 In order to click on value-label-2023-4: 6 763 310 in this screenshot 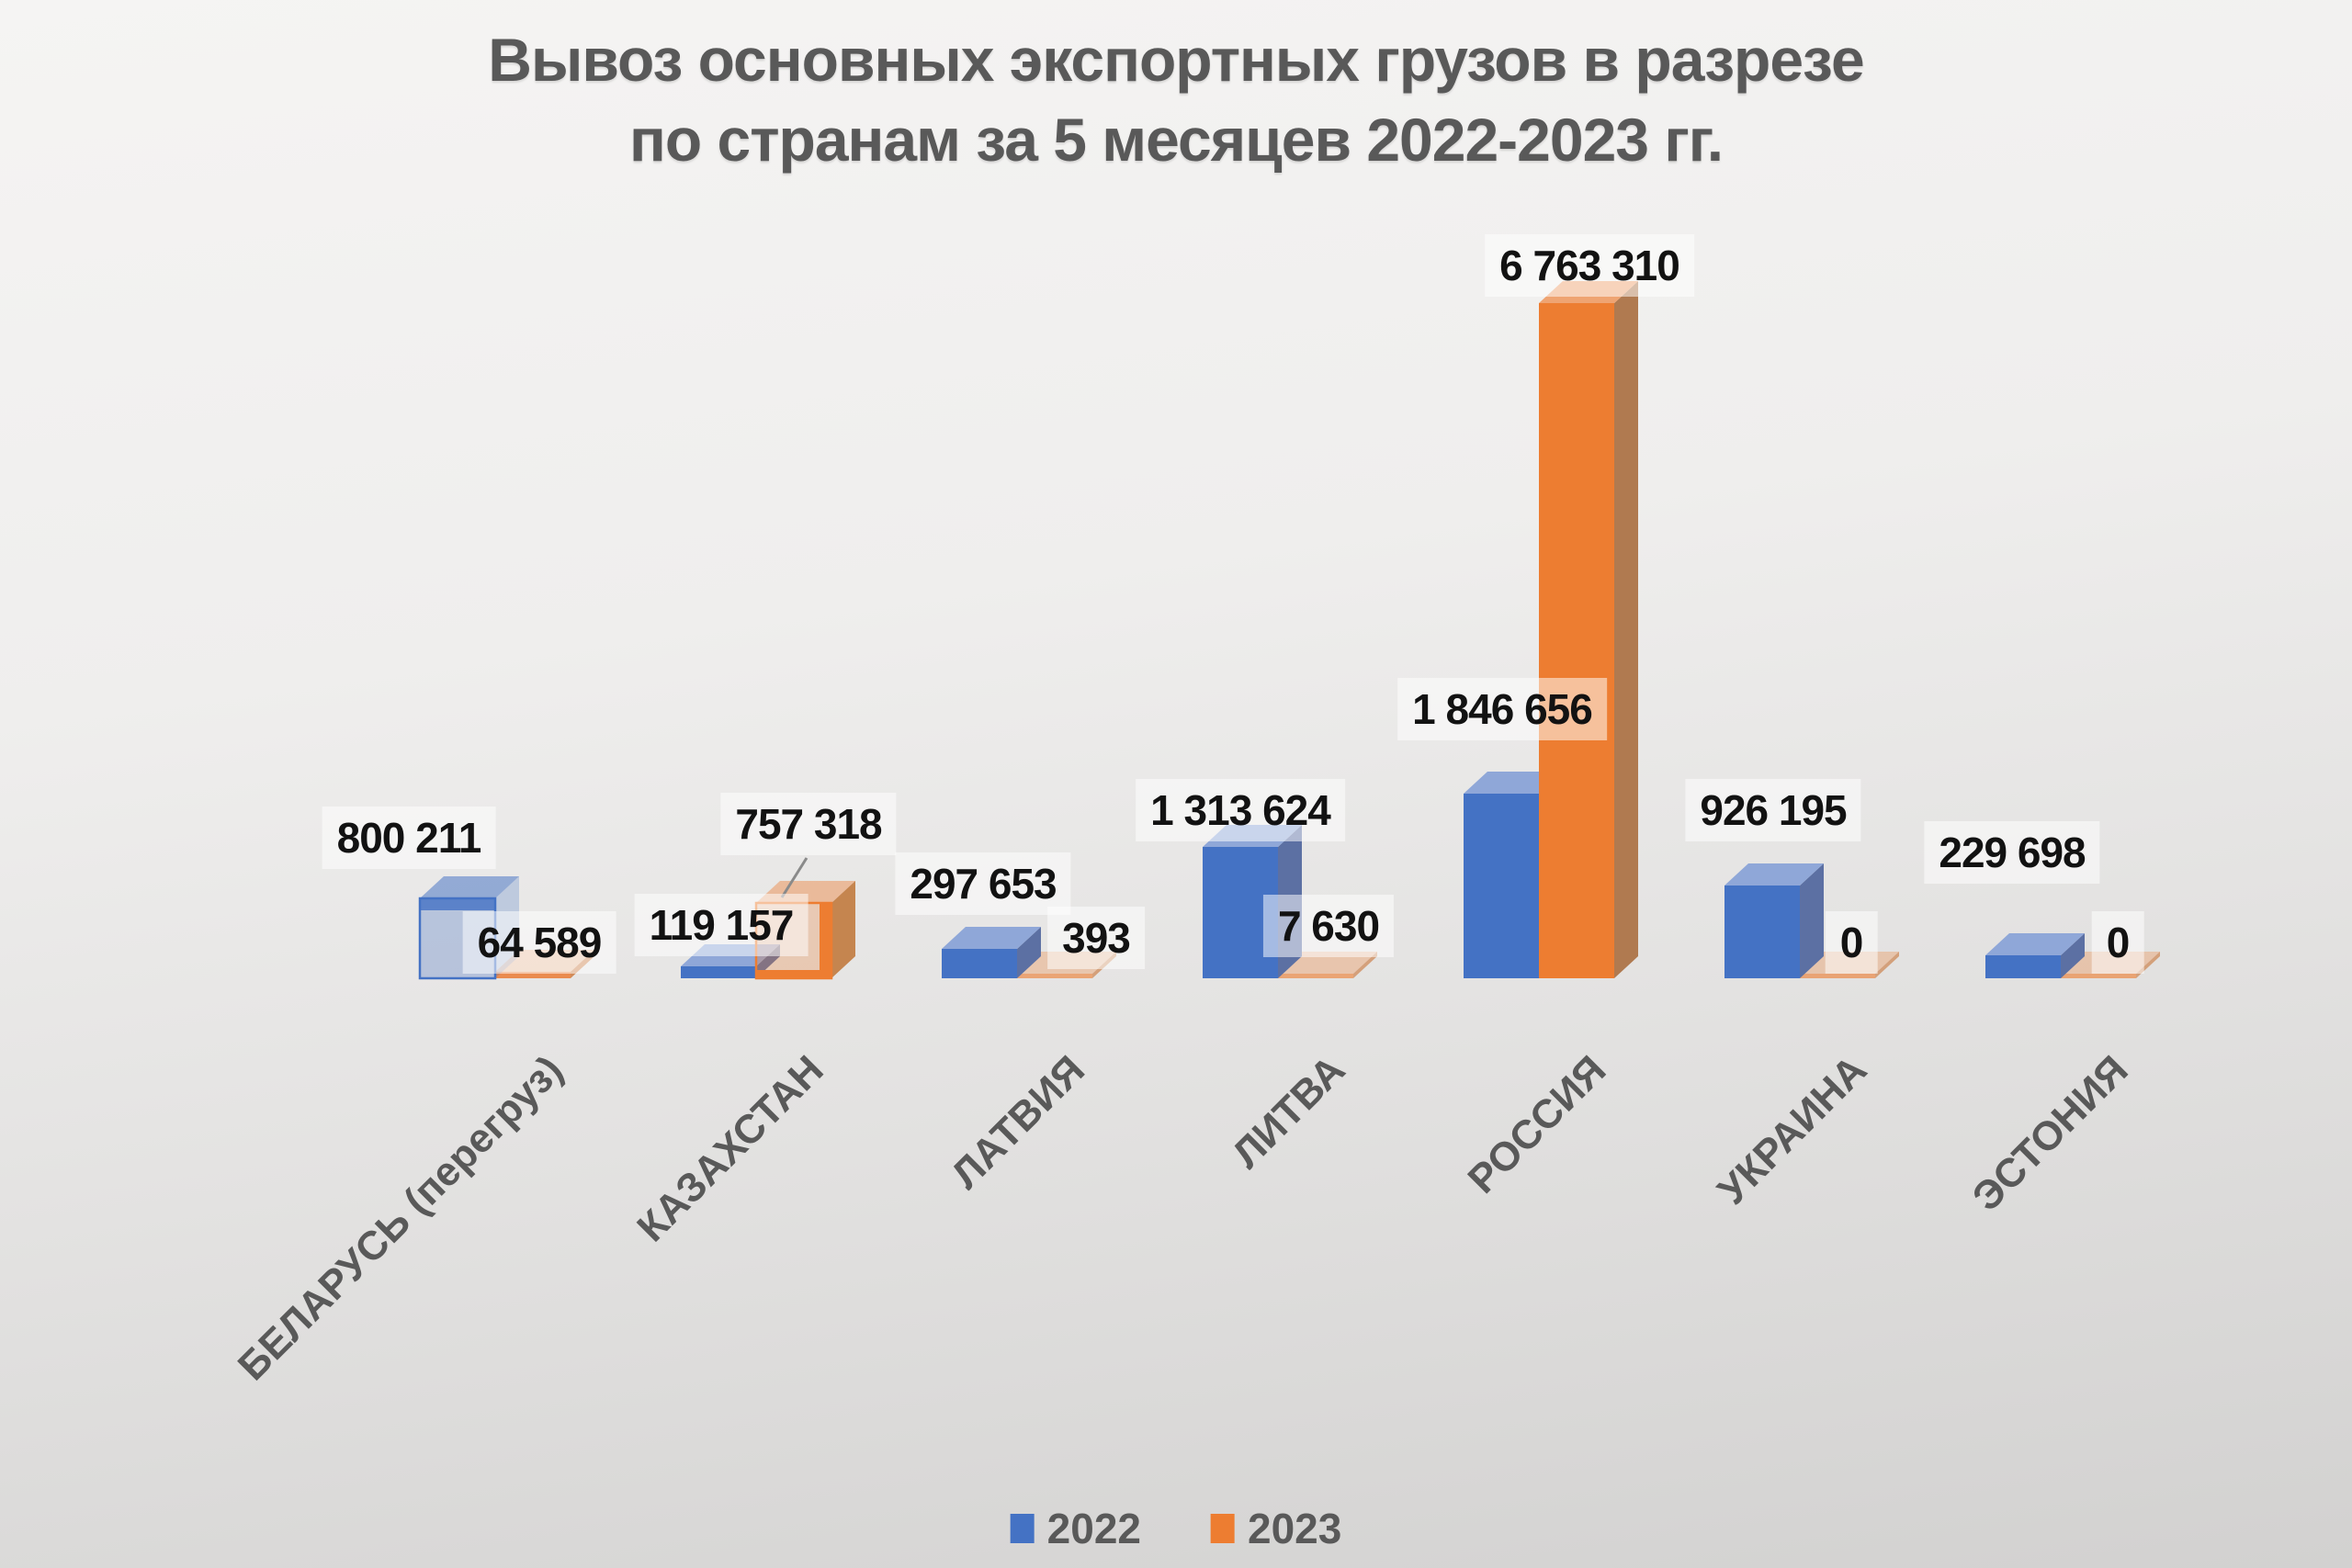, I will do `click(1590, 265)`.